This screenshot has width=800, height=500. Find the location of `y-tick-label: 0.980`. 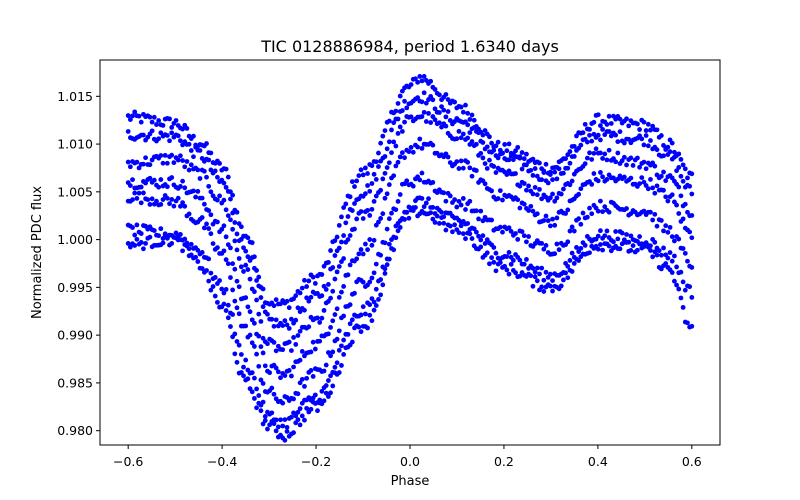

y-tick-label: 0.980 is located at coordinates (75, 430).